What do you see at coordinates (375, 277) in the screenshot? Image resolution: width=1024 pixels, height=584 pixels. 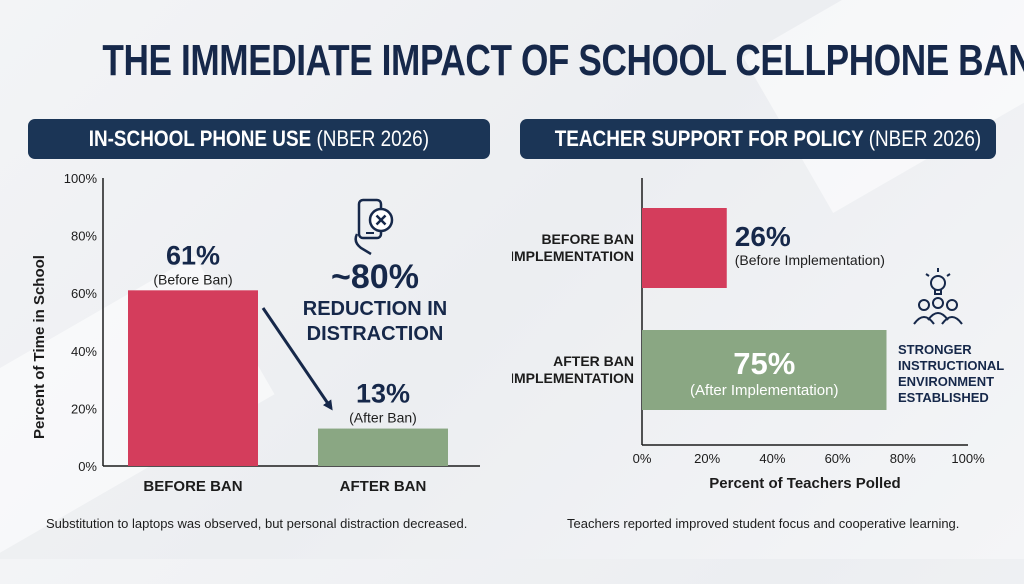 I see `reduction-value: ~80%` at bounding box center [375, 277].